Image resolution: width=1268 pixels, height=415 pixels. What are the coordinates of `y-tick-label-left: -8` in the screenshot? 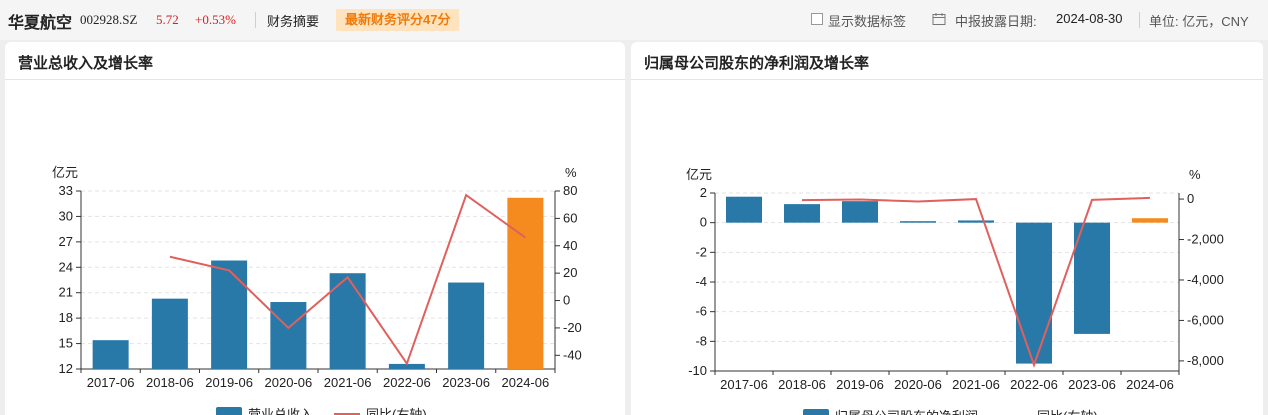 It's located at (701, 340).